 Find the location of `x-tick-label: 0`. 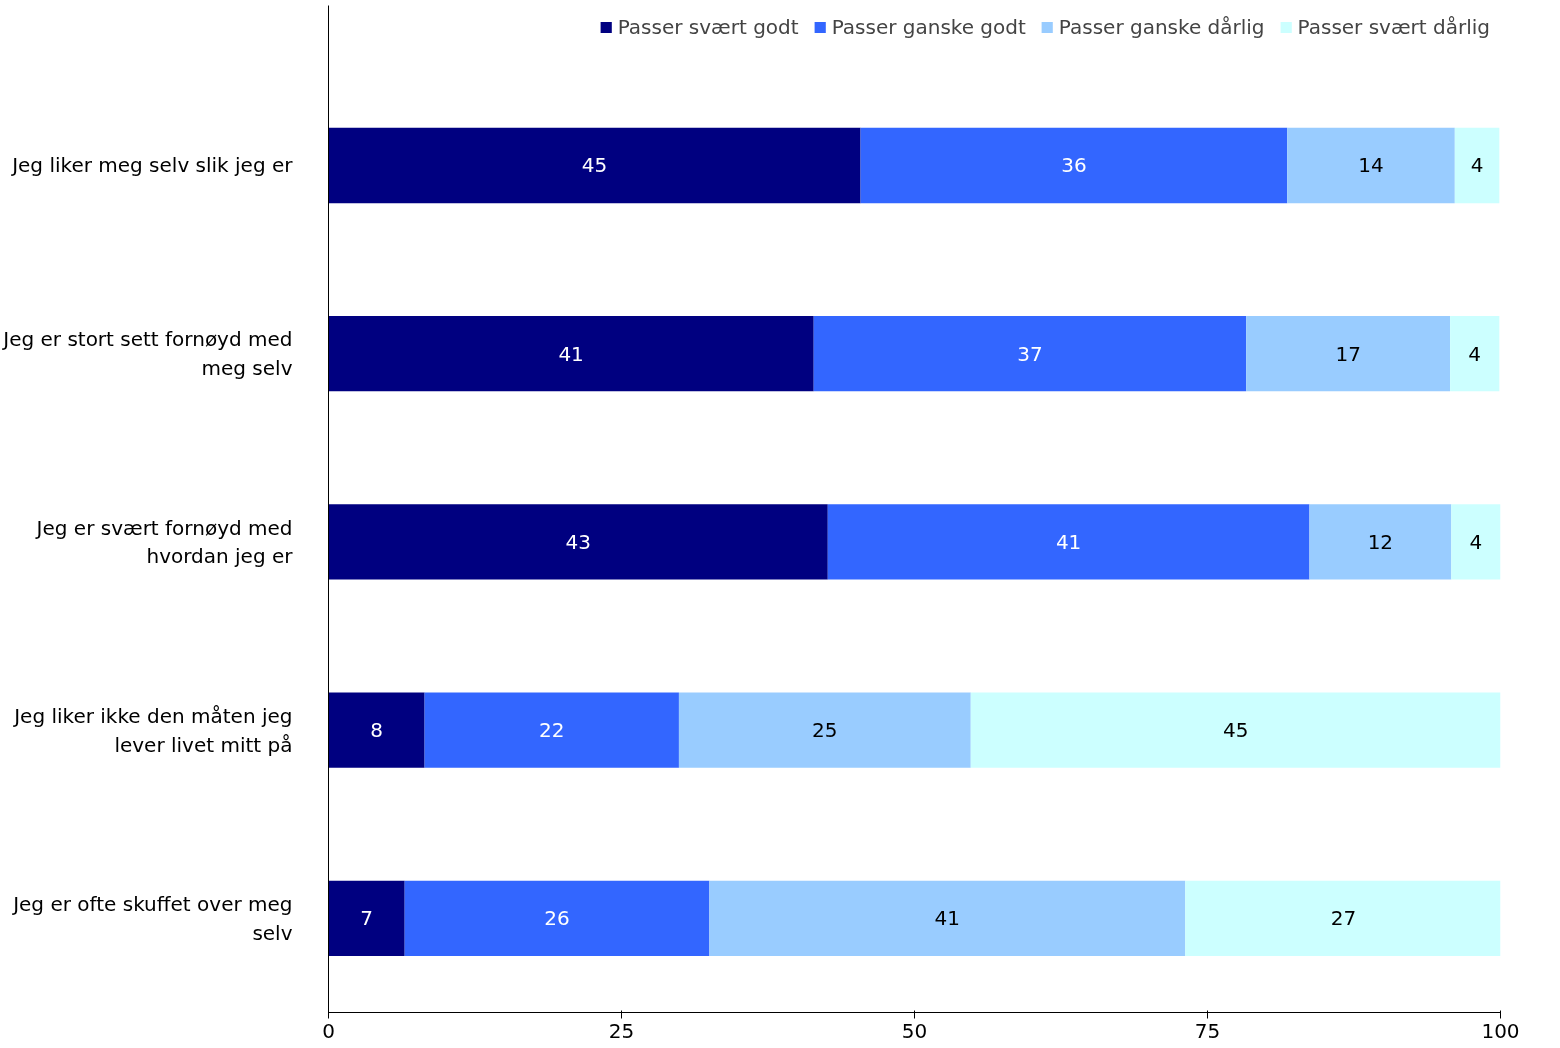

x-tick-label: 0 is located at coordinates (328, 1030).